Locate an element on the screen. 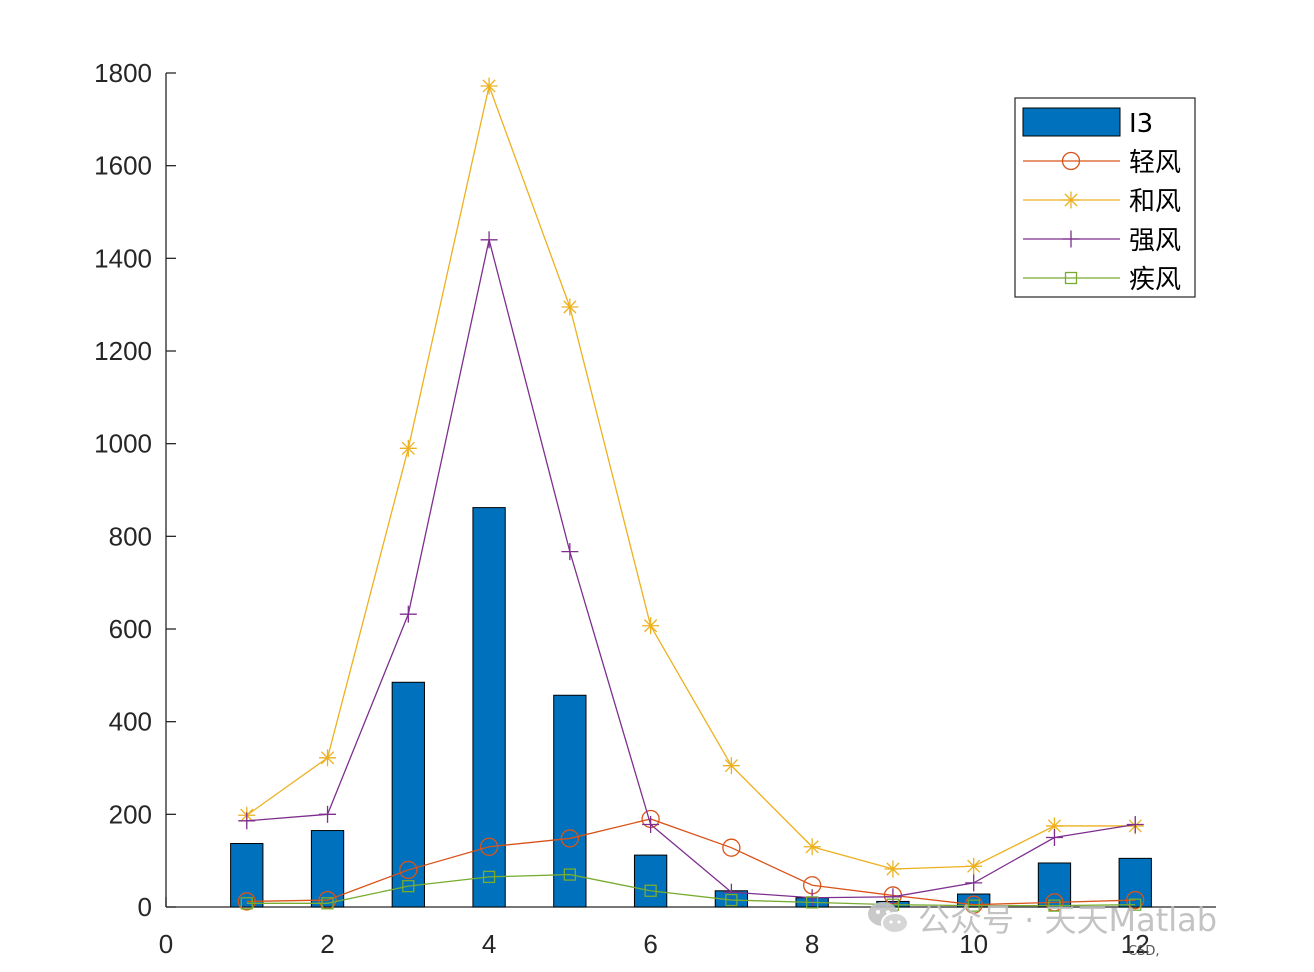 This screenshot has width=1314, height=972. legend-label: 和风 is located at coordinates (1155, 202).